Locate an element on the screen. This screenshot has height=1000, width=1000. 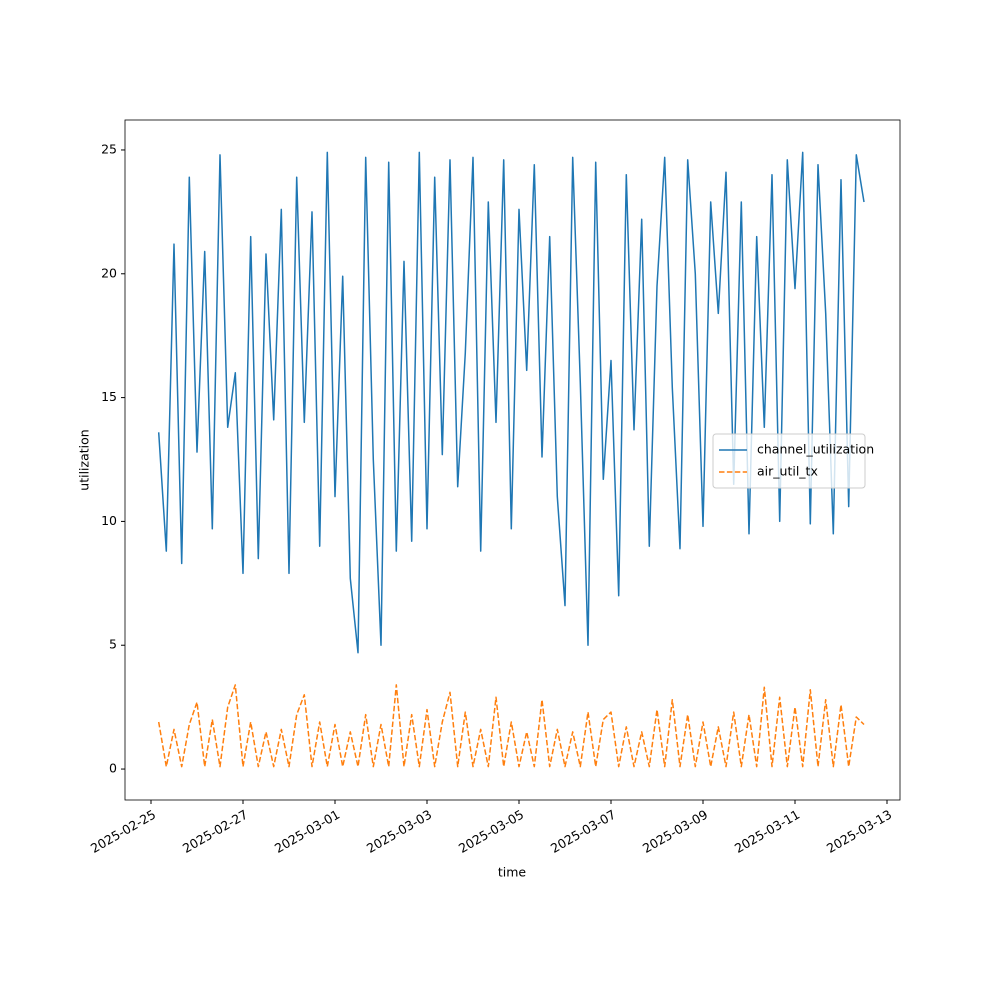
y-tick-label: 20 is located at coordinates (109, 272).